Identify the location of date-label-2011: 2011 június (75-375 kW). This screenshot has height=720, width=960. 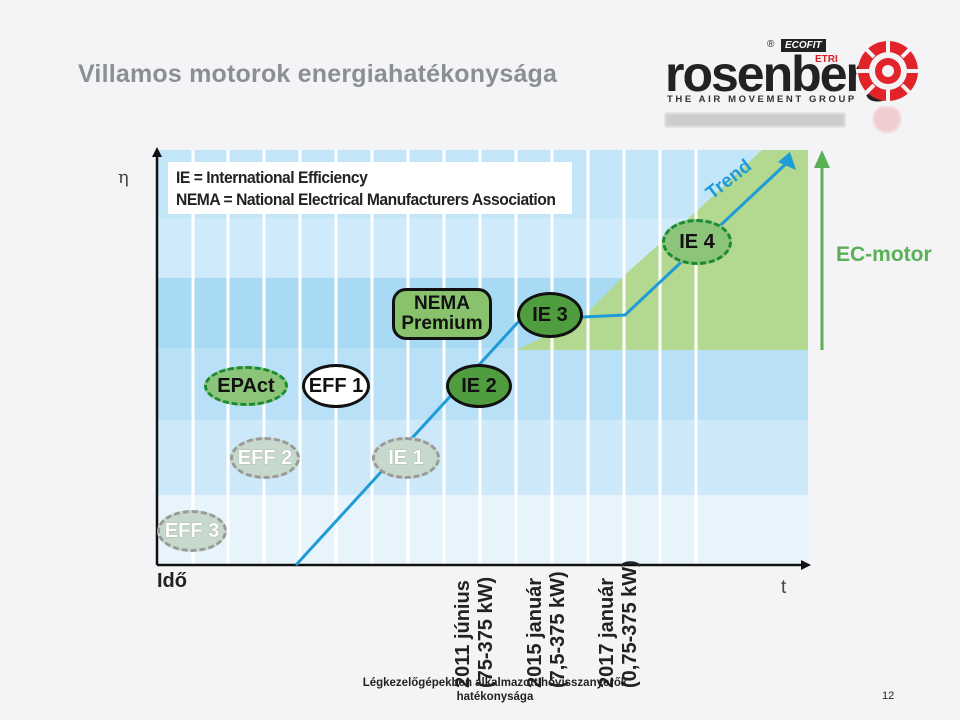
(475, 632).